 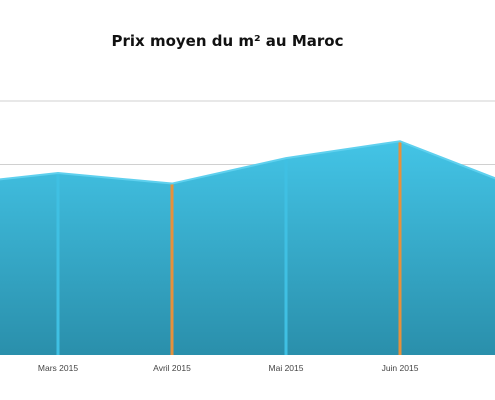 I want to click on x-tick-label: Mai 2015, so click(x=286, y=368).